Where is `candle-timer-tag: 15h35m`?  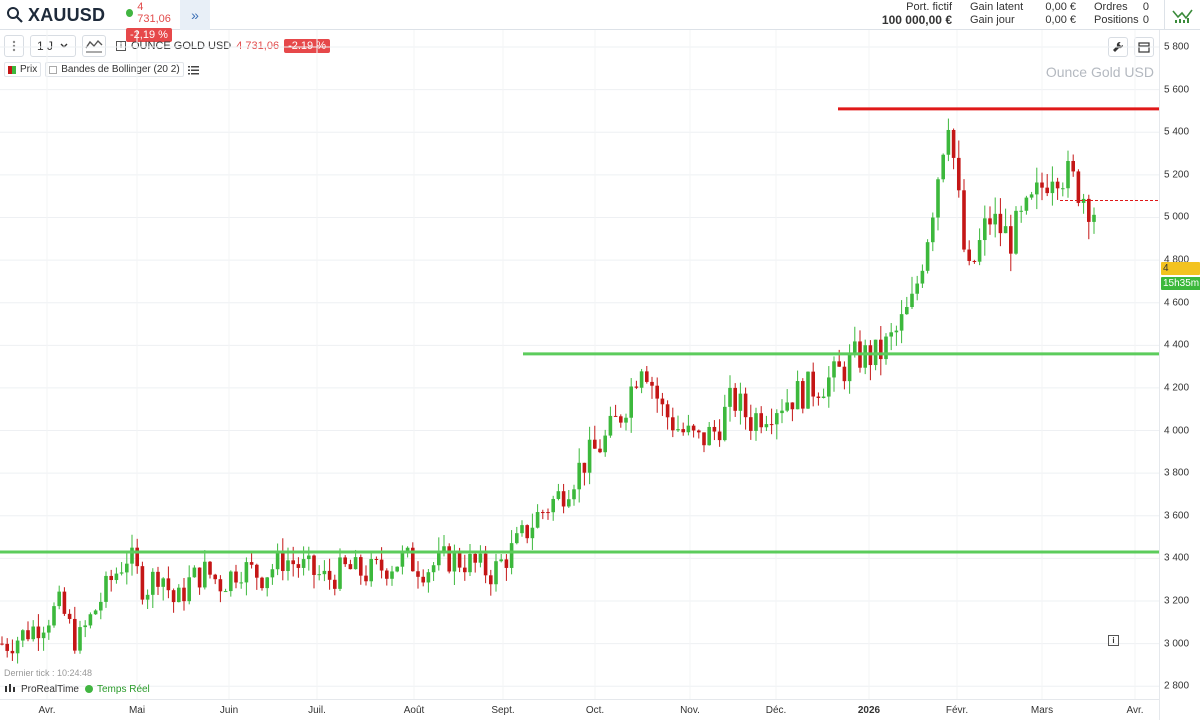 candle-timer-tag: 15h35m is located at coordinates (1180, 283).